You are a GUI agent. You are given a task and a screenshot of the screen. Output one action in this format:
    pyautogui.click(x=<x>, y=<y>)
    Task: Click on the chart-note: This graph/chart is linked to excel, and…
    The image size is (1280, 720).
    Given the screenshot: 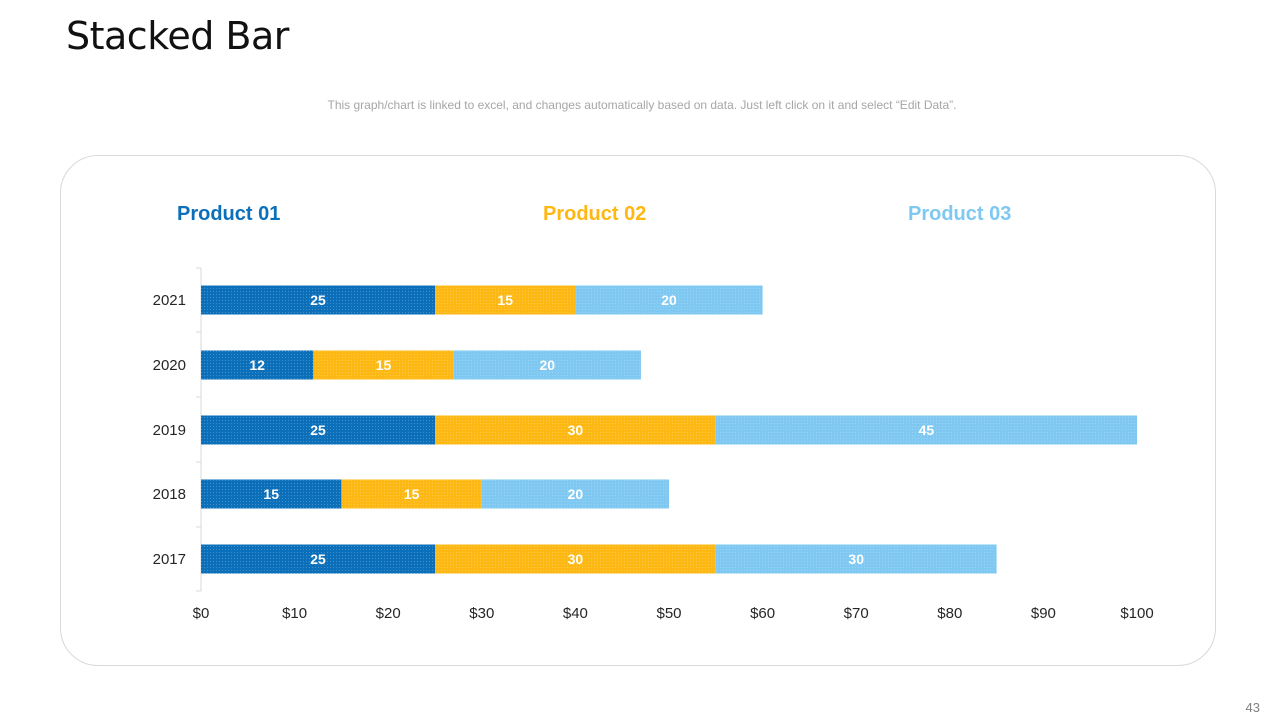 What is the action you would take?
    pyautogui.click(x=642, y=105)
    